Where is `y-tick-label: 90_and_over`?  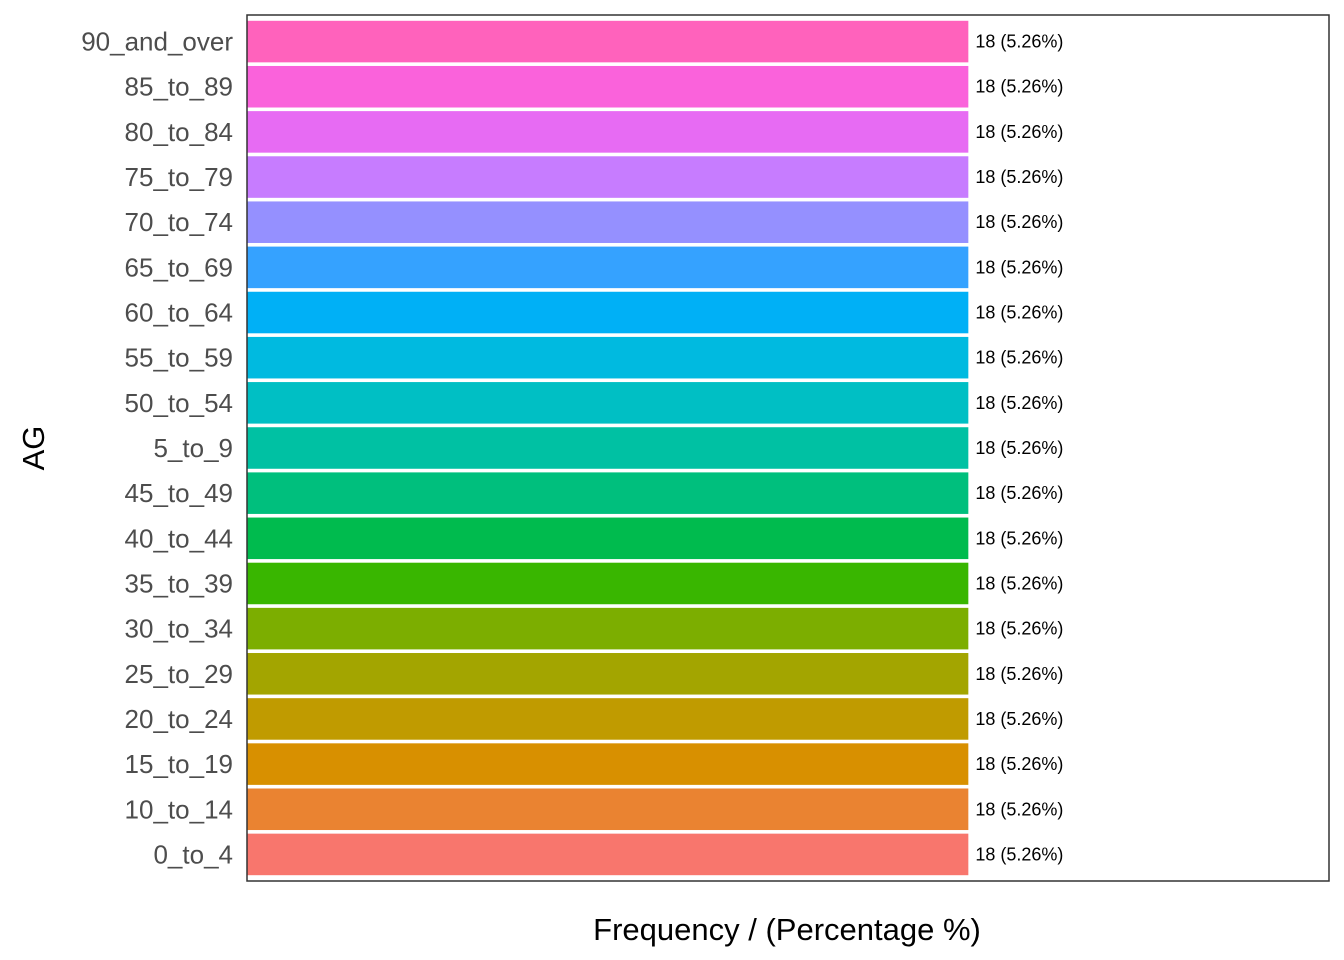 y-tick-label: 90_and_over is located at coordinates (157, 42).